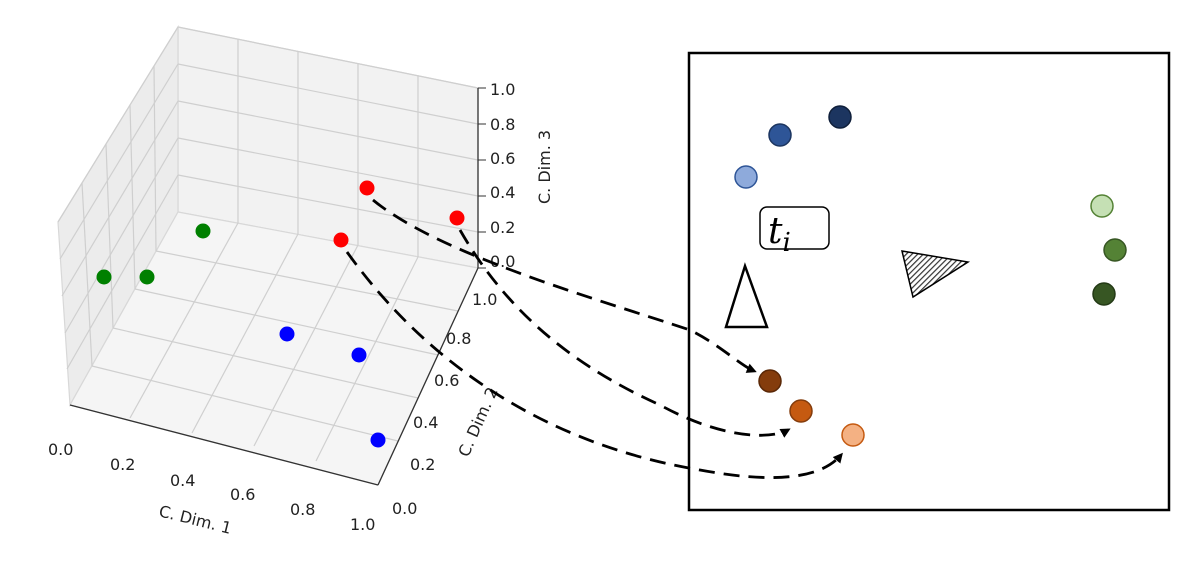  I want to click on triangle-outline-icon, so click(746, 295).